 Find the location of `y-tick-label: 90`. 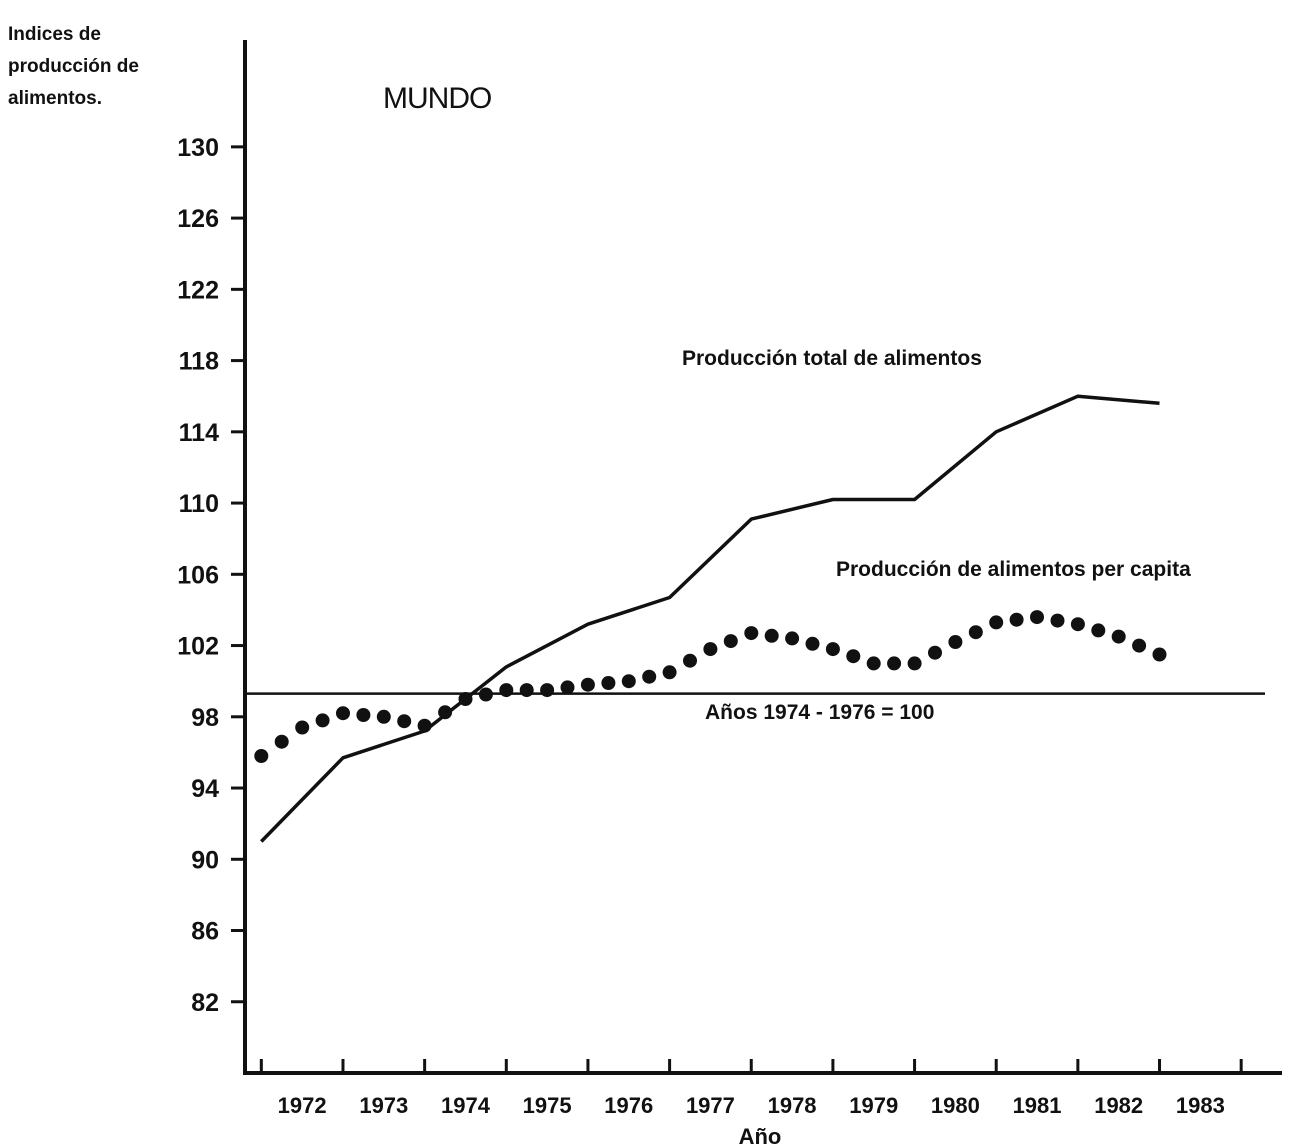

y-tick-label: 90 is located at coordinates (205, 860).